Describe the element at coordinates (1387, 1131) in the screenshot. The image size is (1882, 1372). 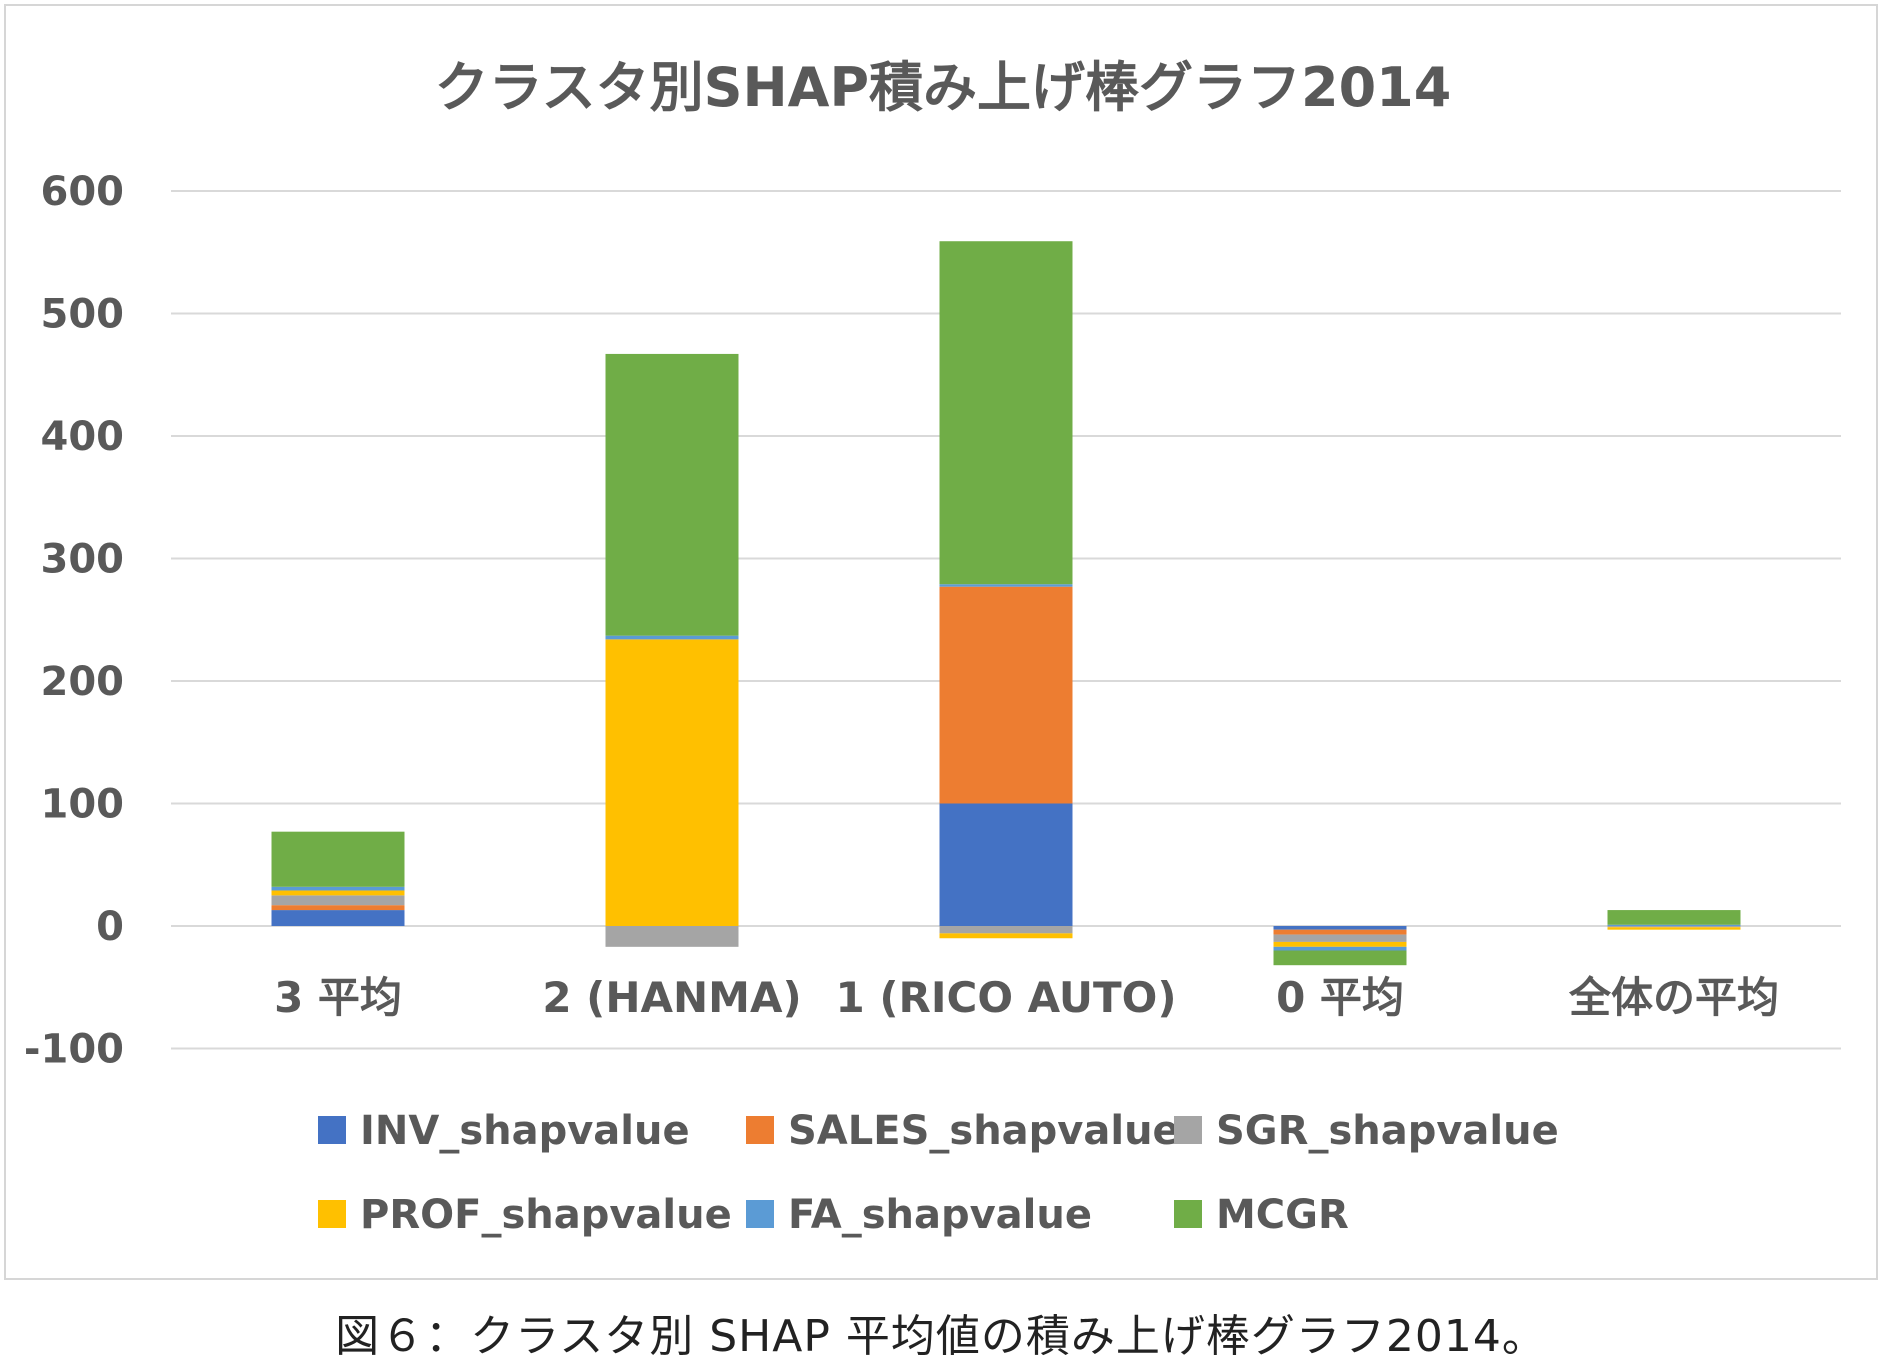
I see `legend-label-sgr-shapvalue: SGR_shapvalue` at that location.